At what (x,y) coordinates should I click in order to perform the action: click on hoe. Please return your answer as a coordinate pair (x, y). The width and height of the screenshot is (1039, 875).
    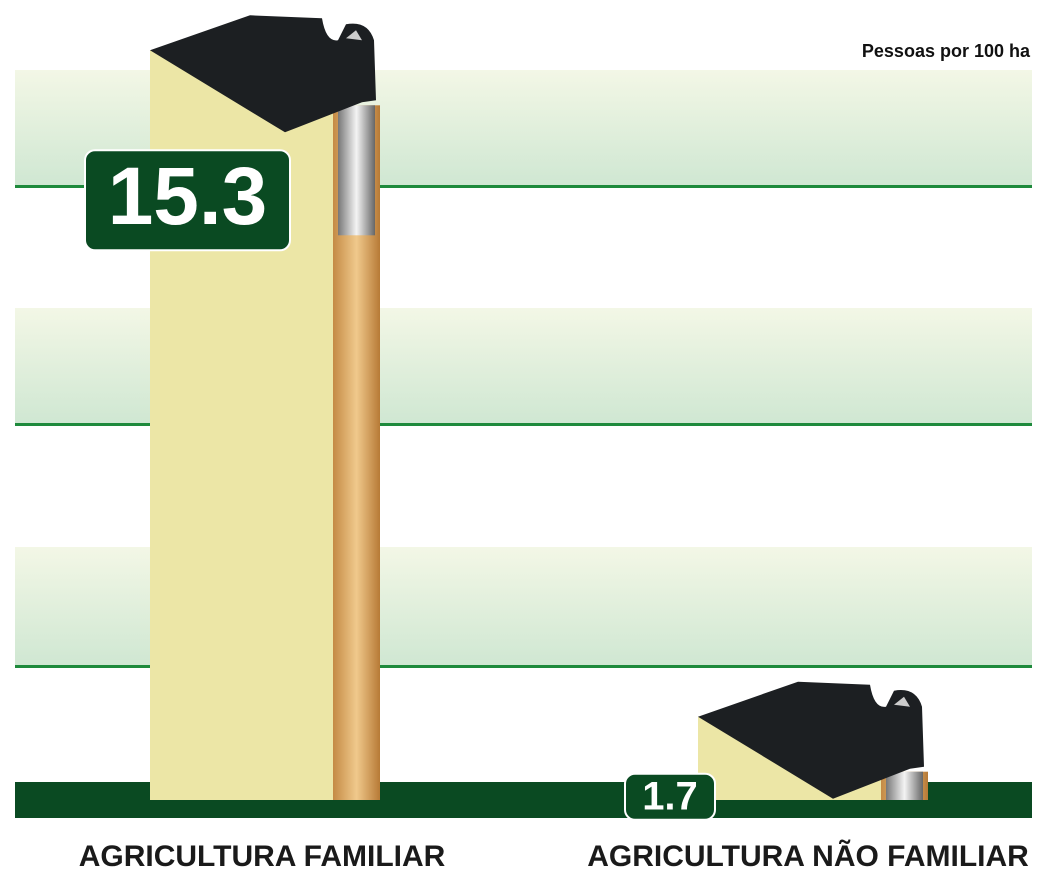
    Looking at the image, I should click on (813, 740).